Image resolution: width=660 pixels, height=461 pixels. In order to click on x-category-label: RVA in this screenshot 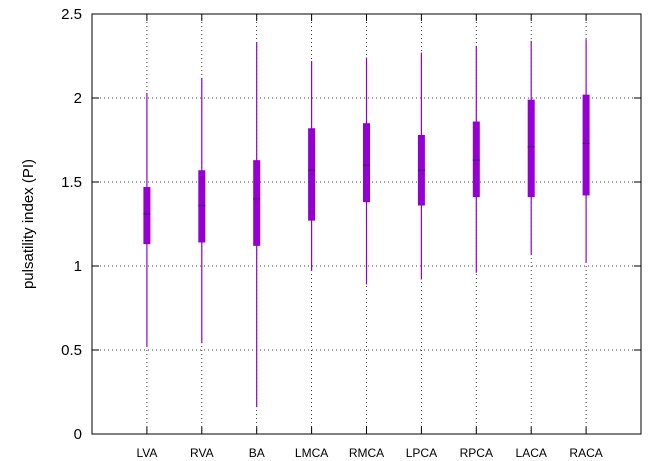, I will do `click(202, 453)`.